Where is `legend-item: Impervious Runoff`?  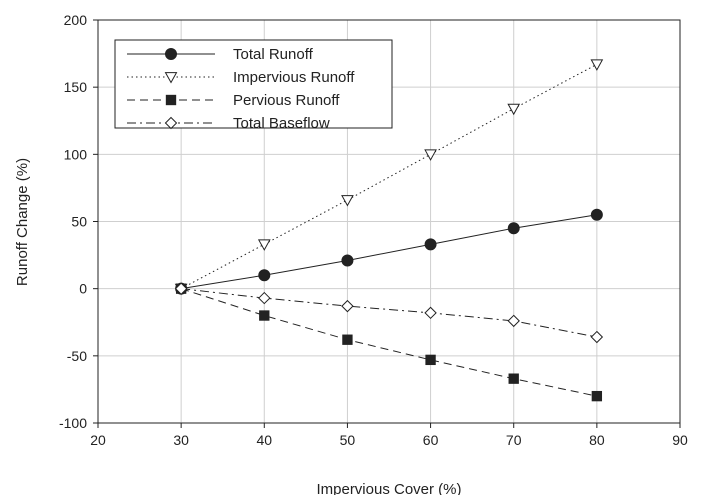 legend-item: Impervious Runoff is located at coordinates (241, 77).